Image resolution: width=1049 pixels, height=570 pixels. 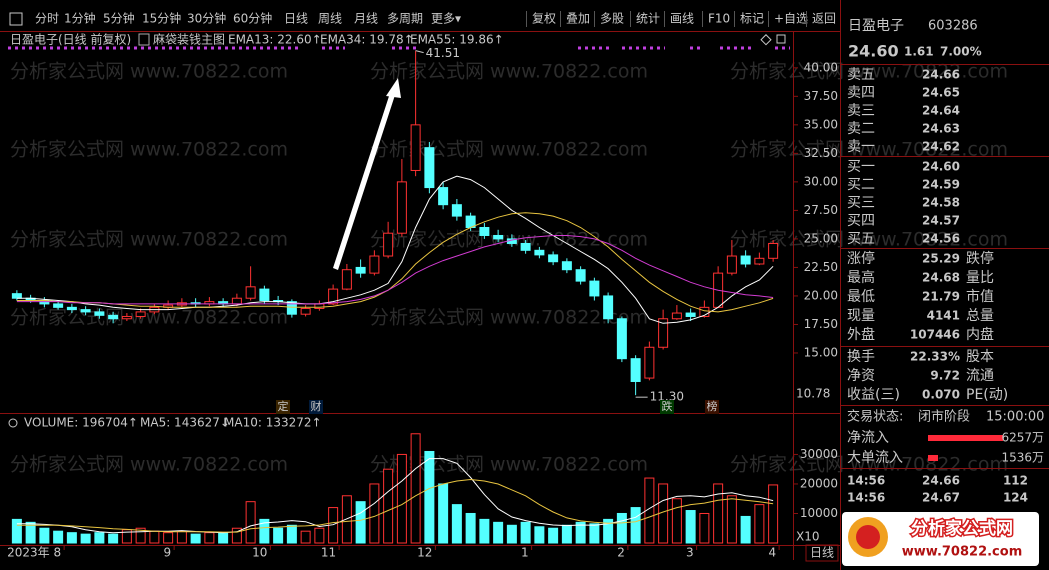 What do you see at coordinates (752, 19) in the screenshot?
I see `tool-button: 标记` at bounding box center [752, 19].